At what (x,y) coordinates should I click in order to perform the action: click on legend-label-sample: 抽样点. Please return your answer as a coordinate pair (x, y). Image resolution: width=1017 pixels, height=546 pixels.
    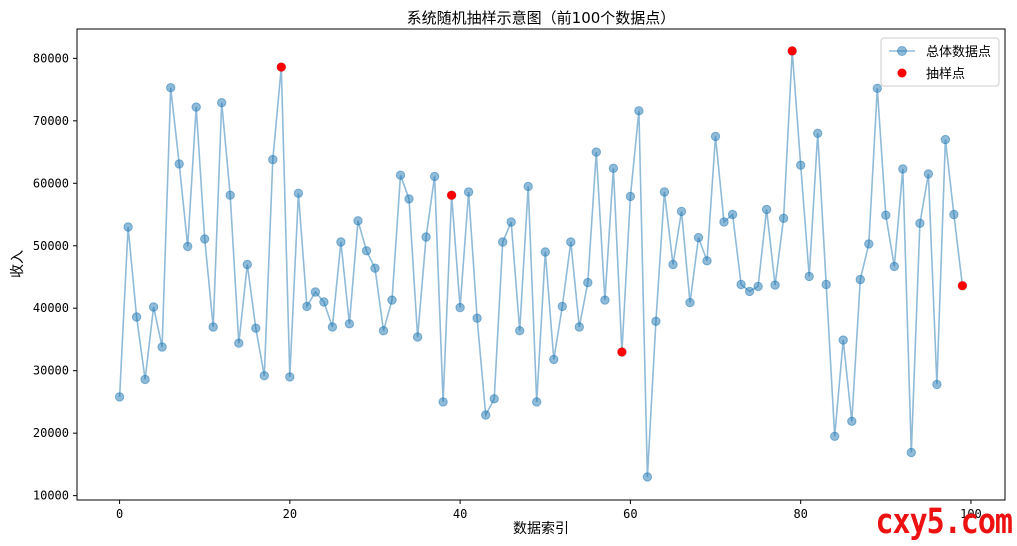
    Looking at the image, I should click on (945, 74).